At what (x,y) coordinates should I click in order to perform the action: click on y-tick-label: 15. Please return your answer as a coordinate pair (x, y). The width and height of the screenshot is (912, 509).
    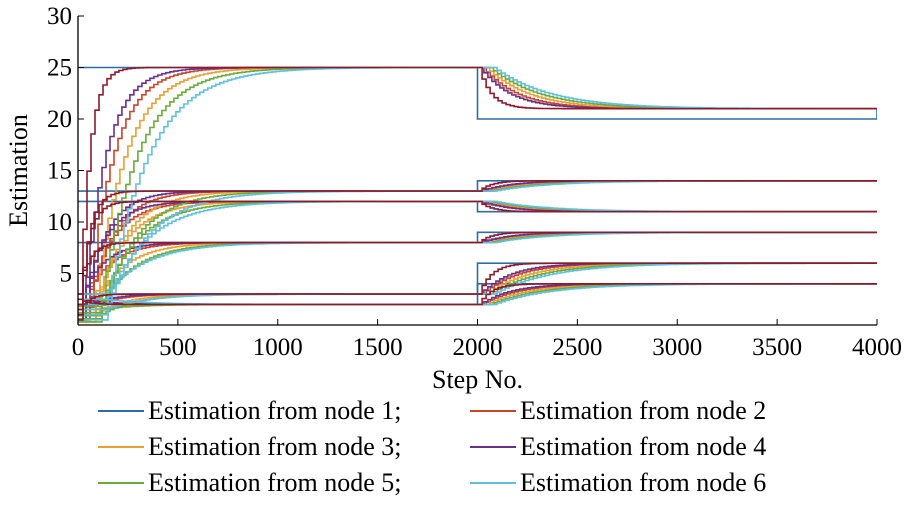
    Looking at the image, I should click on (59, 171).